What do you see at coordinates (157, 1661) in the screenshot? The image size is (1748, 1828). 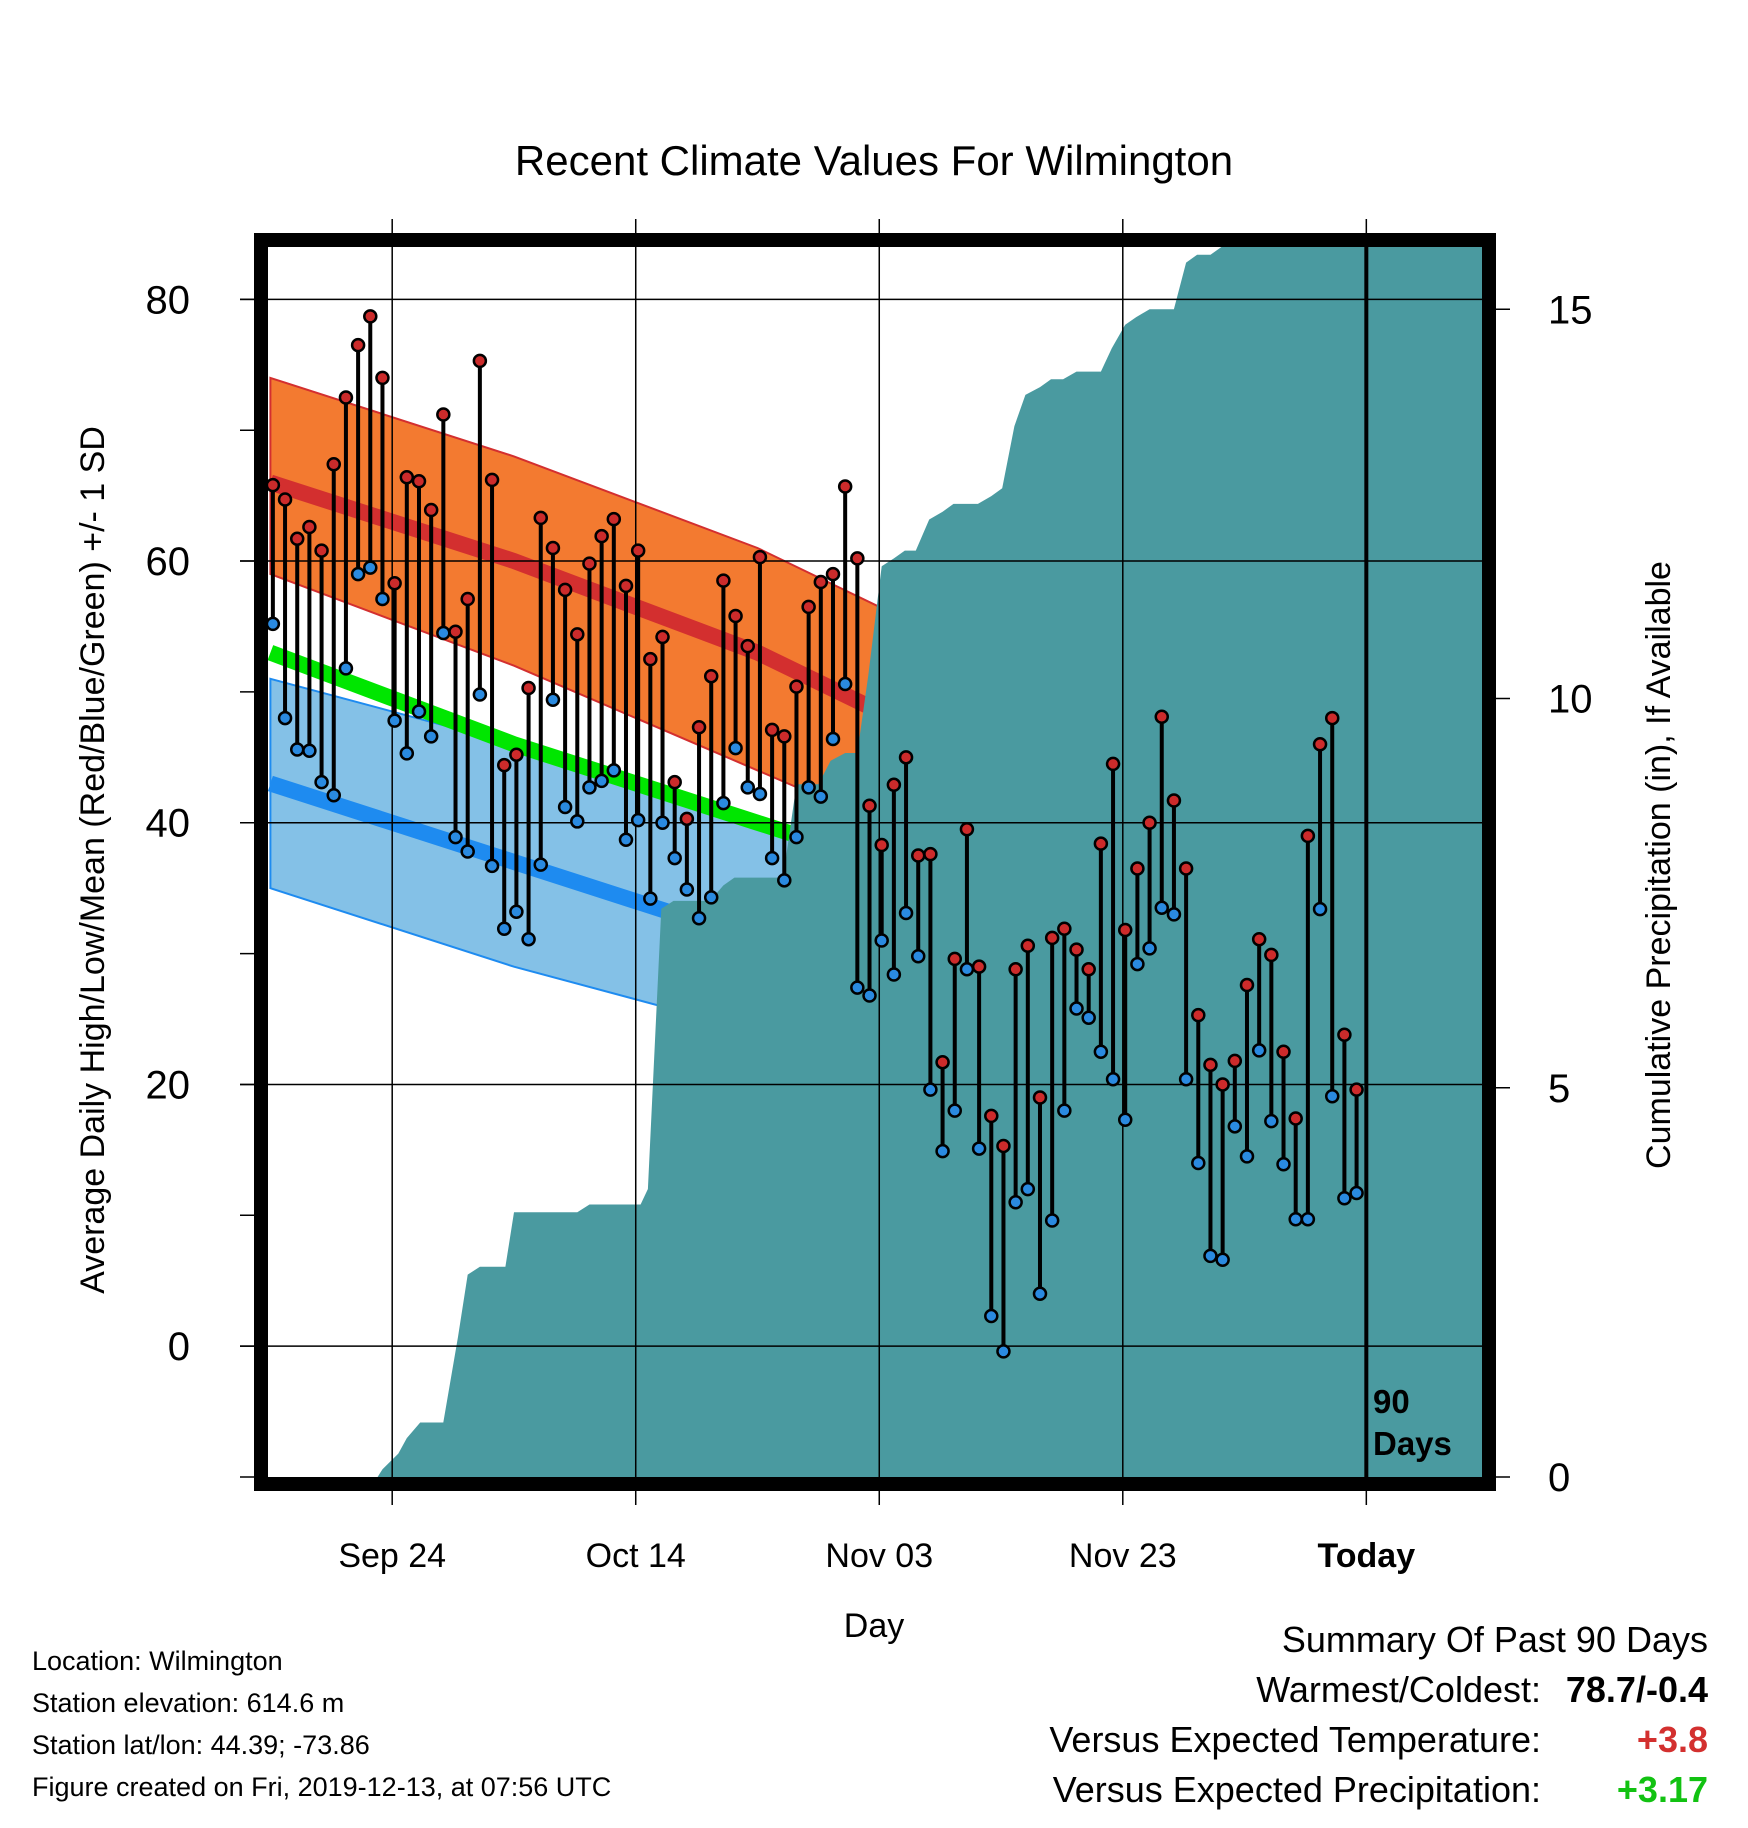 I see `location-text: Location: Wilmington` at bounding box center [157, 1661].